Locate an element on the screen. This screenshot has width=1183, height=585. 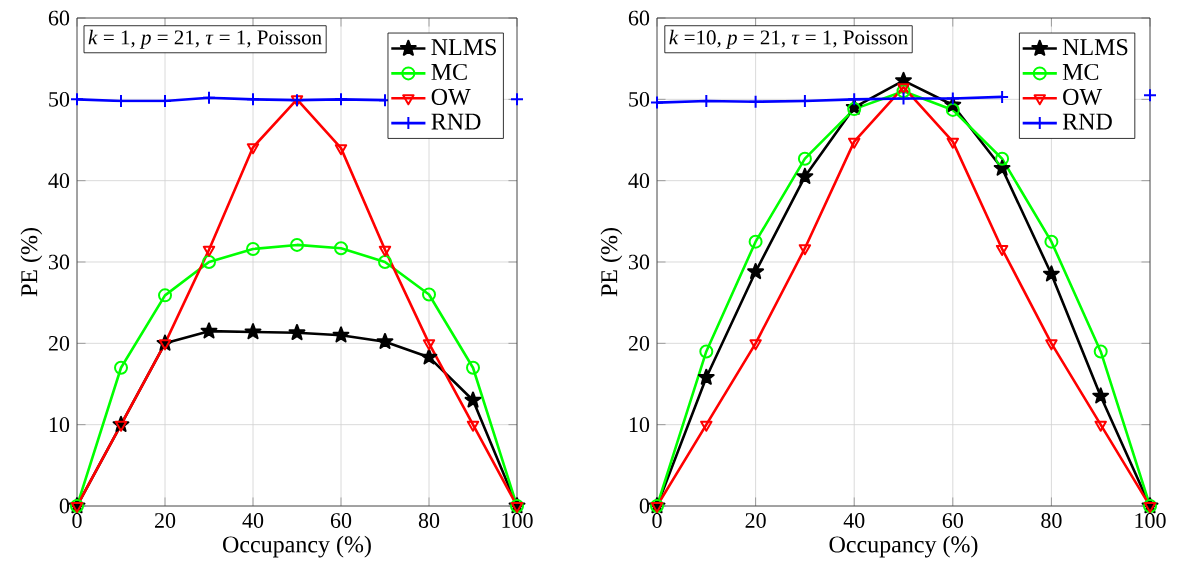
annotation: k = 1, p = 21, τ = 1, Poisson is located at coordinates (205, 39).